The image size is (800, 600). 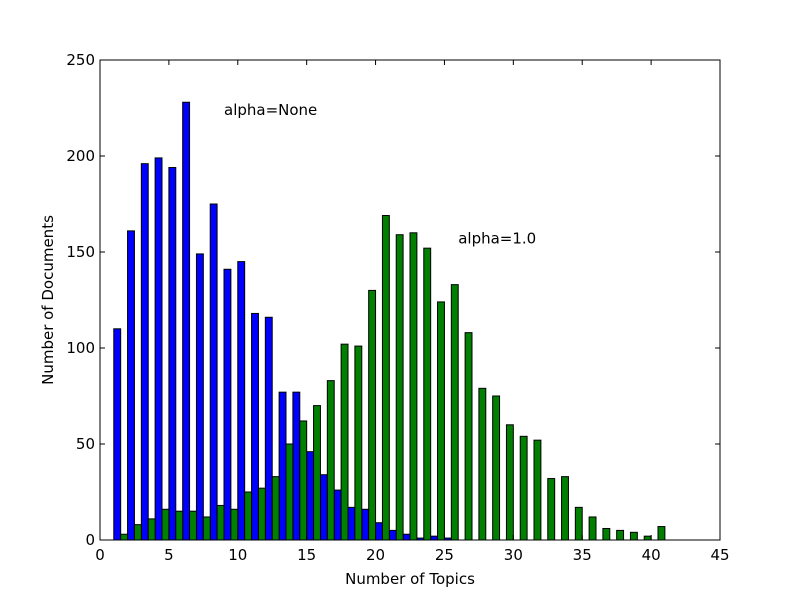 What do you see at coordinates (344, 442) in the screenshot?
I see `bar-series2-x17` at bounding box center [344, 442].